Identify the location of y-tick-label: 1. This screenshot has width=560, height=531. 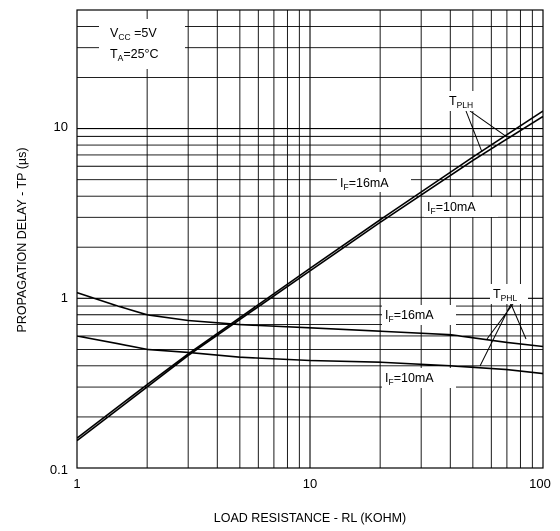
(64, 297).